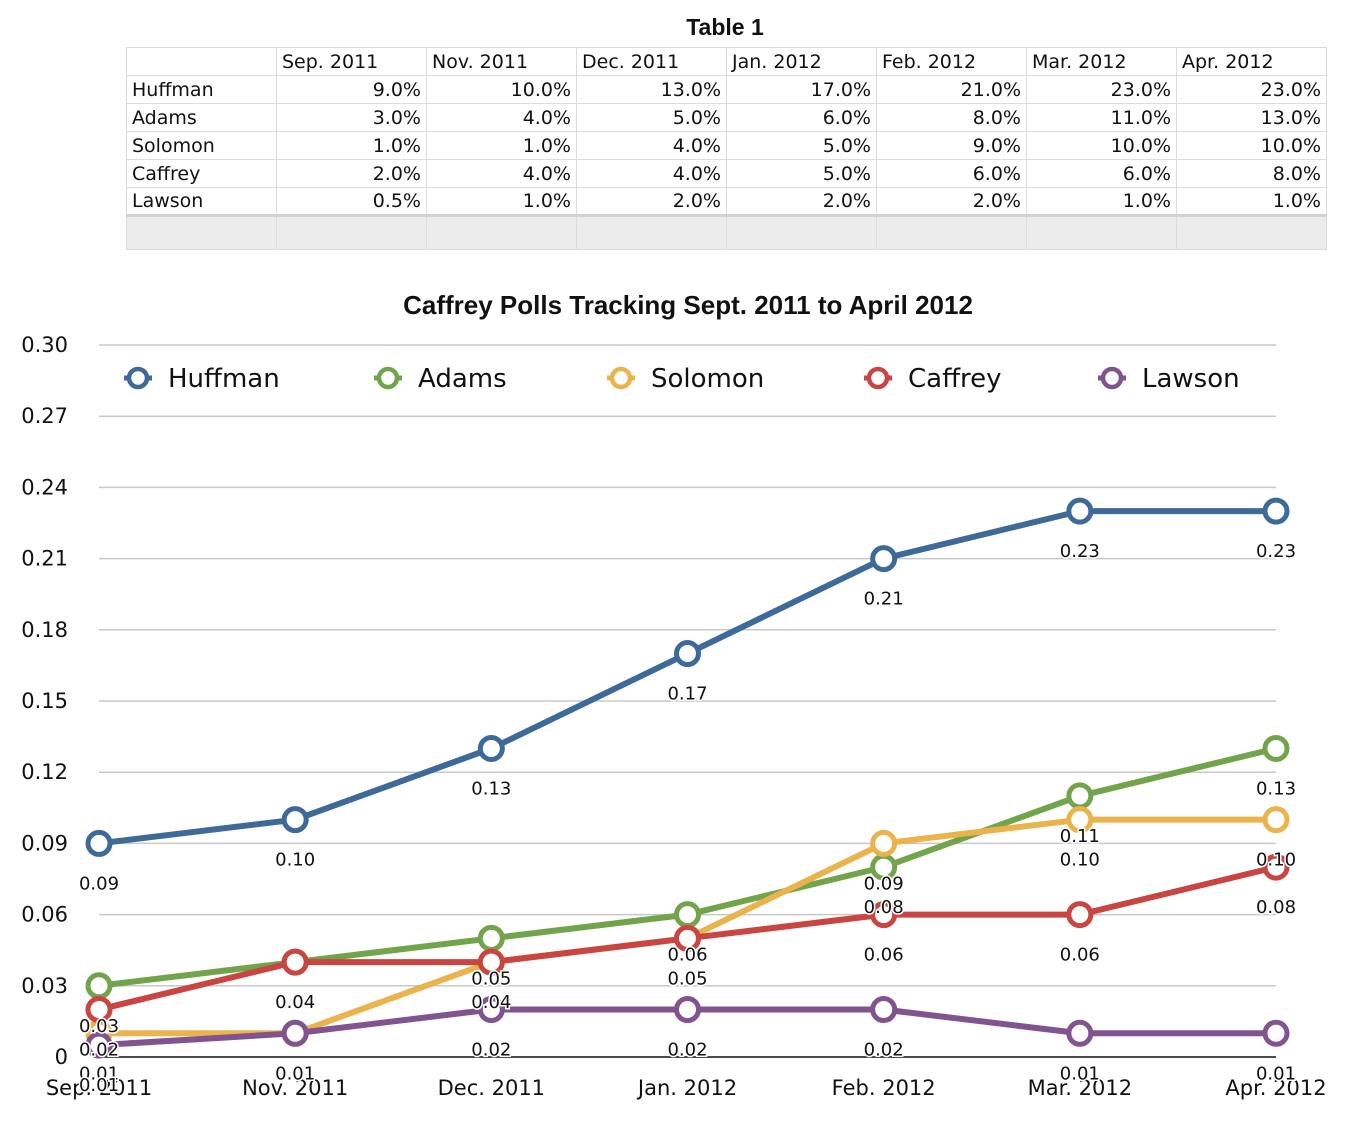 The height and width of the screenshot is (1132, 1350). What do you see at coordinates (201, 201) in the screenshot?
I see `row-label: Lawson` at bounding box center [201, 201].